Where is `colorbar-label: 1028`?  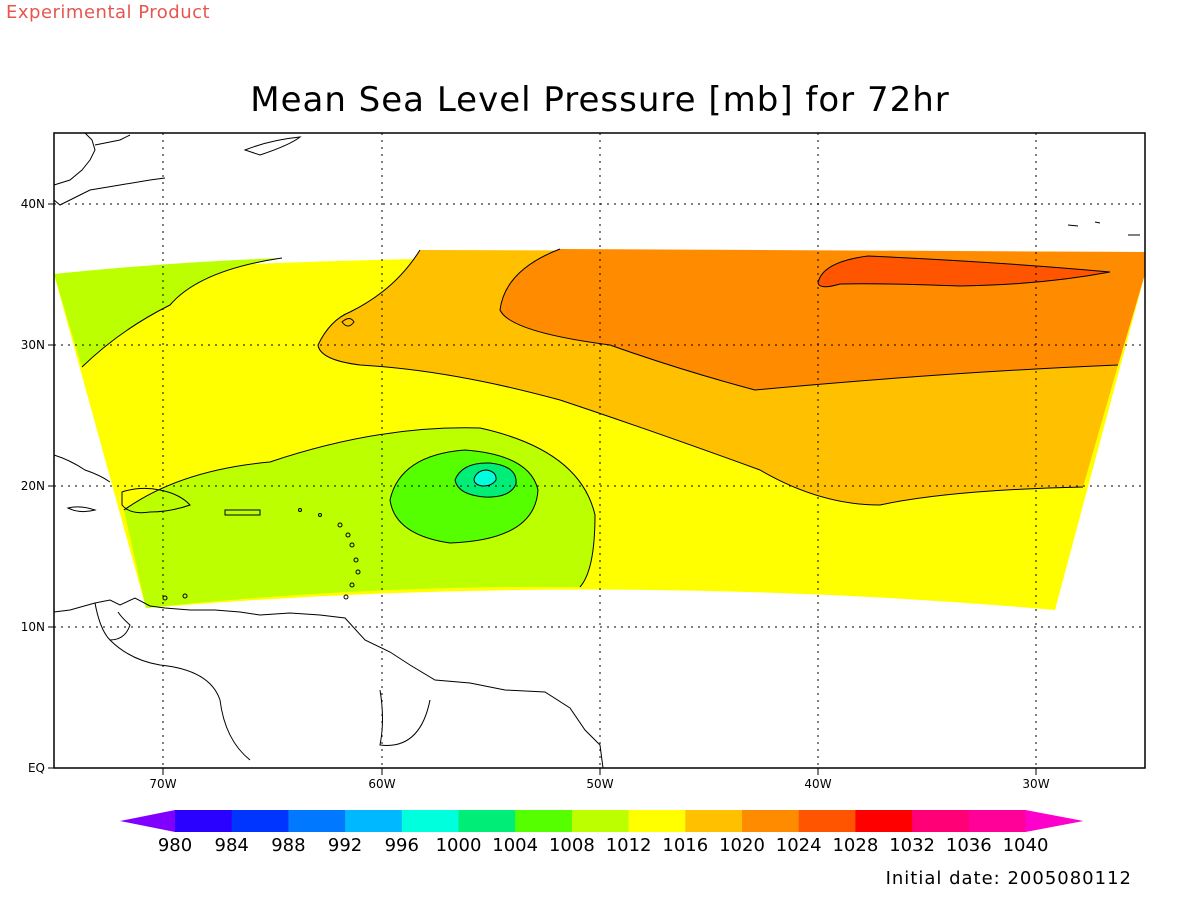 colorbar-label: 1028 is located at coordinates (855, 845).